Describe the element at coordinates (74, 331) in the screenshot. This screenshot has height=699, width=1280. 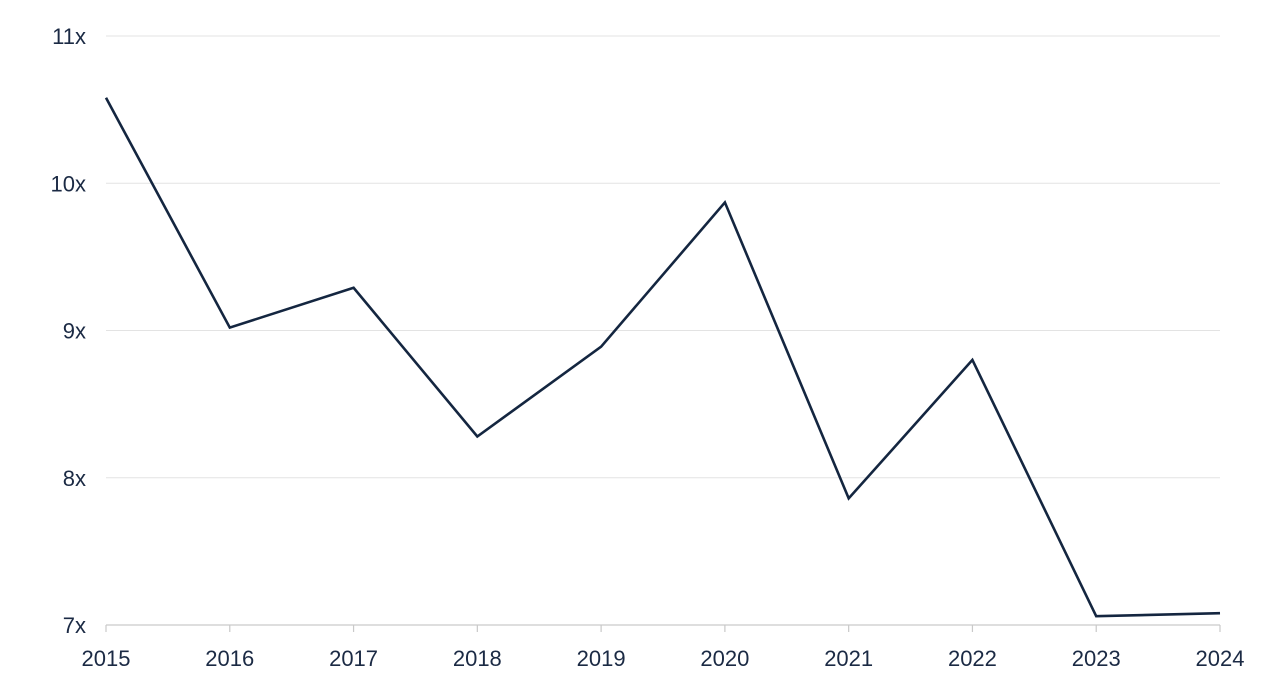
I see `y-tick-label: 9x` at that location.